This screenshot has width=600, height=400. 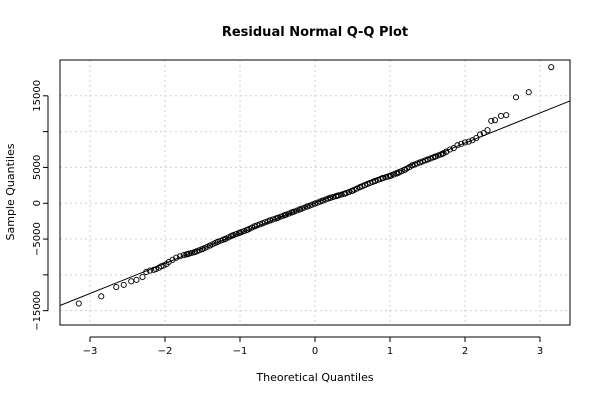 I want to click on x-axis-label: Theoretical Quantiles, so click(x=314, y=377).